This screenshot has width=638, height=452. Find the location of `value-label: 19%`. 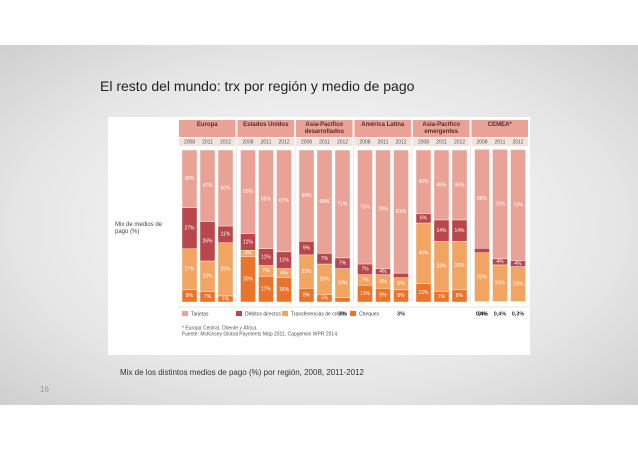

value-label: 19% is located at coordinates (342, 283).